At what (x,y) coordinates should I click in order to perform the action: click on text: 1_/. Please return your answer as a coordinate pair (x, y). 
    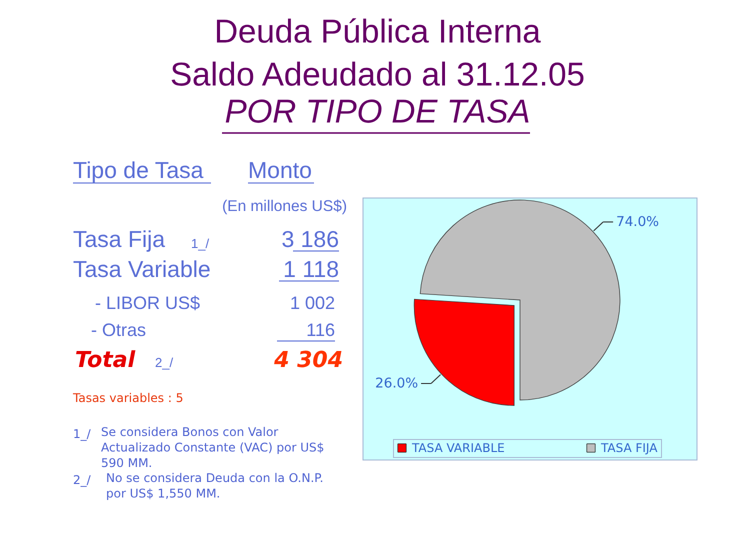
    Looking at the image, I should click on (200, 243).